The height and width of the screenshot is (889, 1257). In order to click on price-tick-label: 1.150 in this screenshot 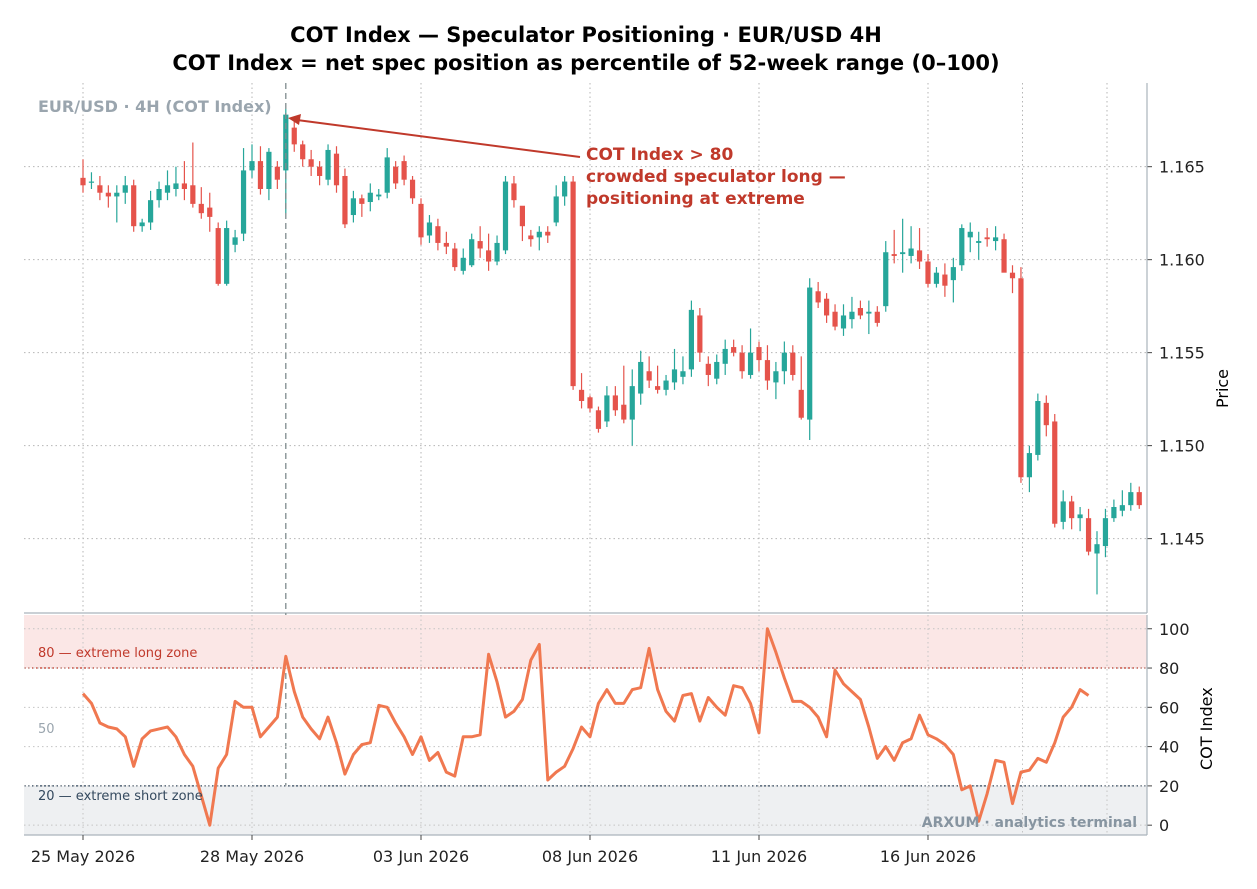, I will do `click(1182, 446)`.